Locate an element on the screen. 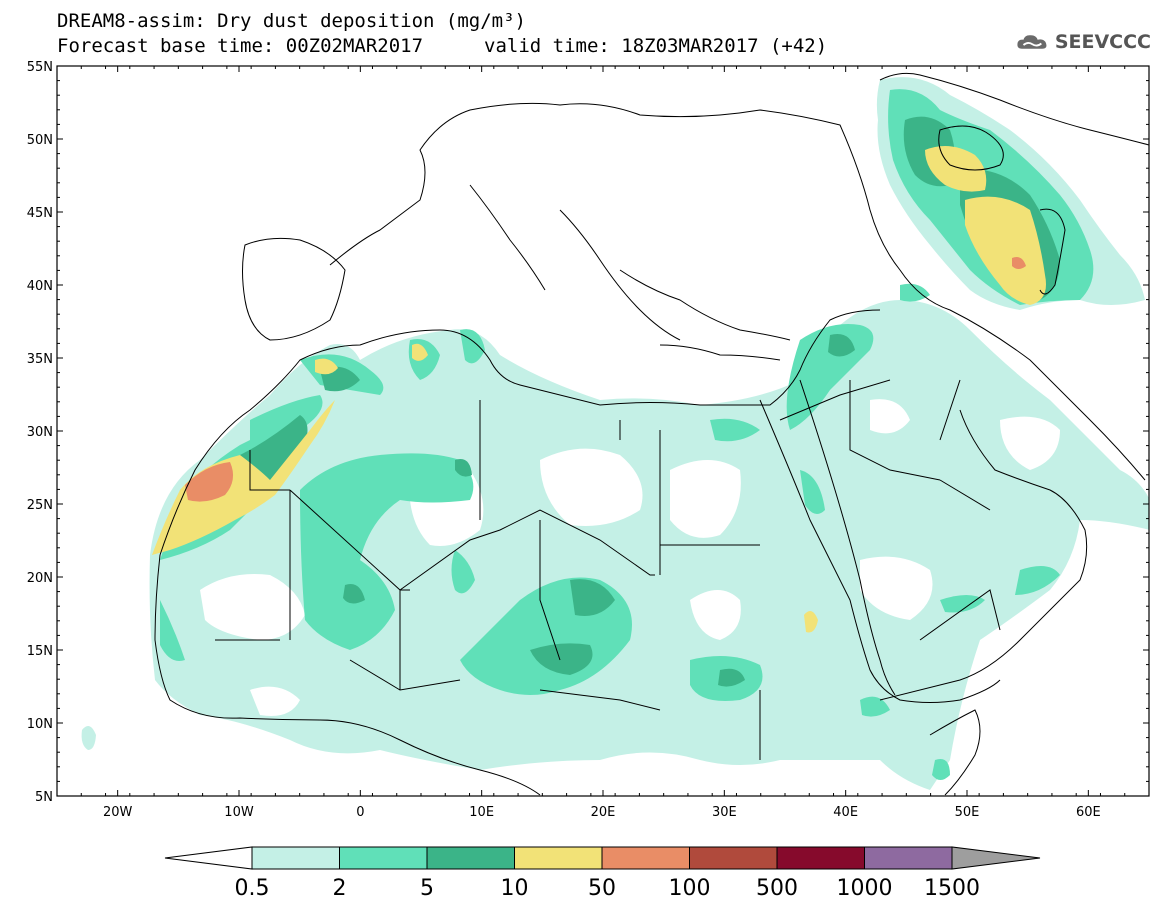 The width and height of the screenshot is (1165, 907). lat-label: 15N is located at coordinates (40, 651).